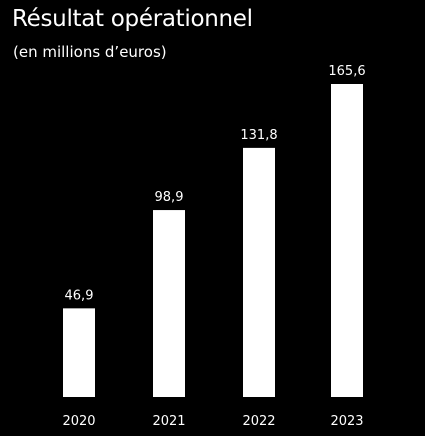 This screenshot has width=425, height=436. What do you see at coordinates (79, 352) in the screenshot?
I see `bar-2020` at bounding box center [79, 352].